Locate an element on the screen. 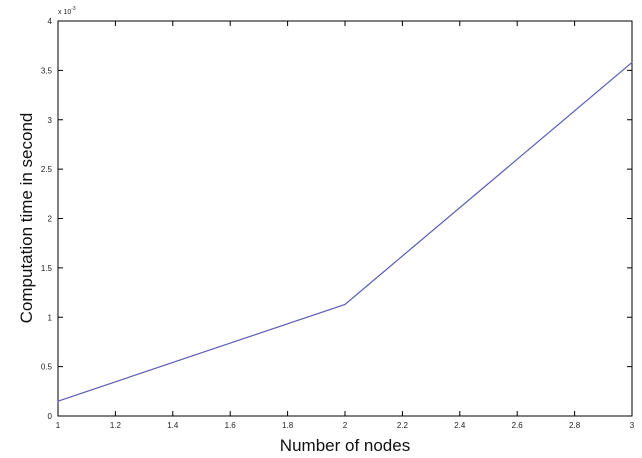 The width and height of the screenshot is (642, 458). x-tick-label: 1 is located at coordinates (58, 425).